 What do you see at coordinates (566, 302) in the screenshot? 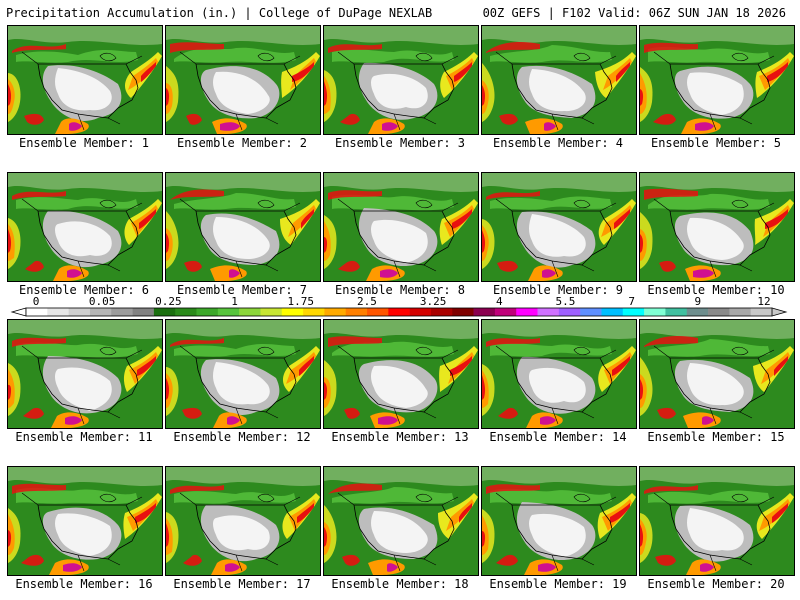
I see `colorbar-tick-label: 5.5` at bounding box center [566, 302].